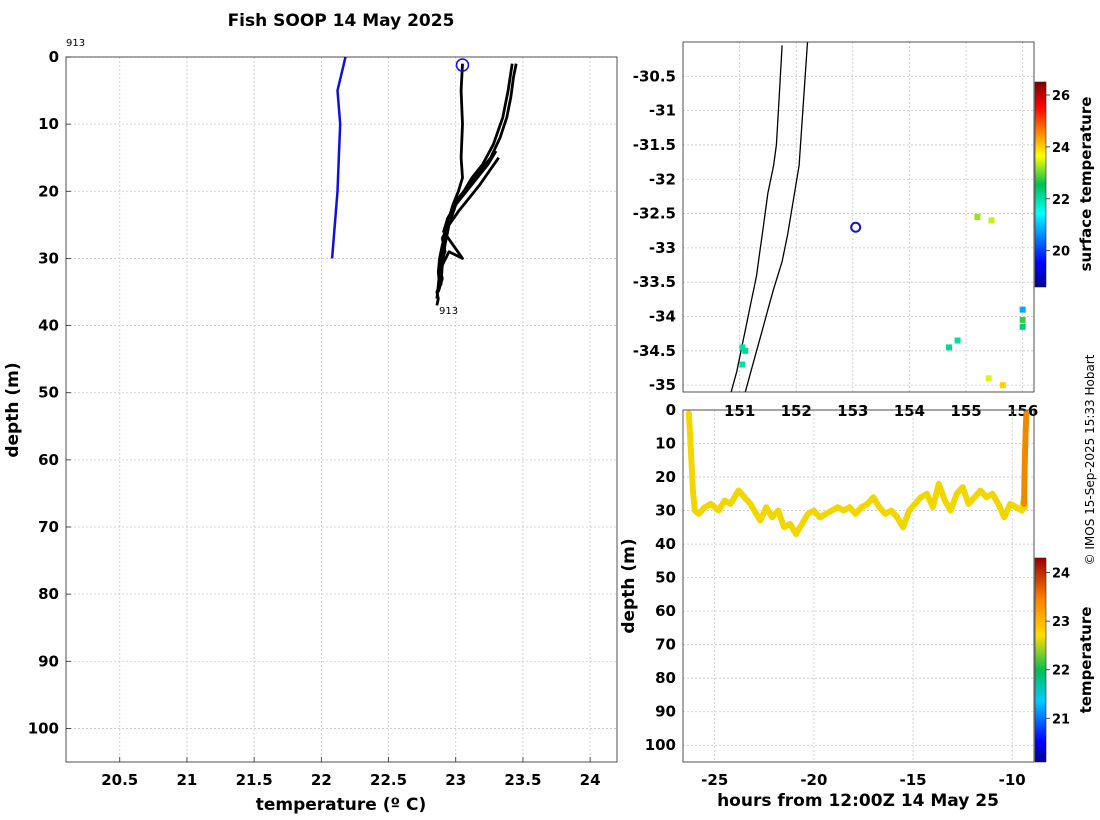 The image size is (1100, 820). What do you see at coordinates (1061, 252) in the screenshot?
I see `map-colorbar-tick-label: 20` at bounding box center [1061, 252].